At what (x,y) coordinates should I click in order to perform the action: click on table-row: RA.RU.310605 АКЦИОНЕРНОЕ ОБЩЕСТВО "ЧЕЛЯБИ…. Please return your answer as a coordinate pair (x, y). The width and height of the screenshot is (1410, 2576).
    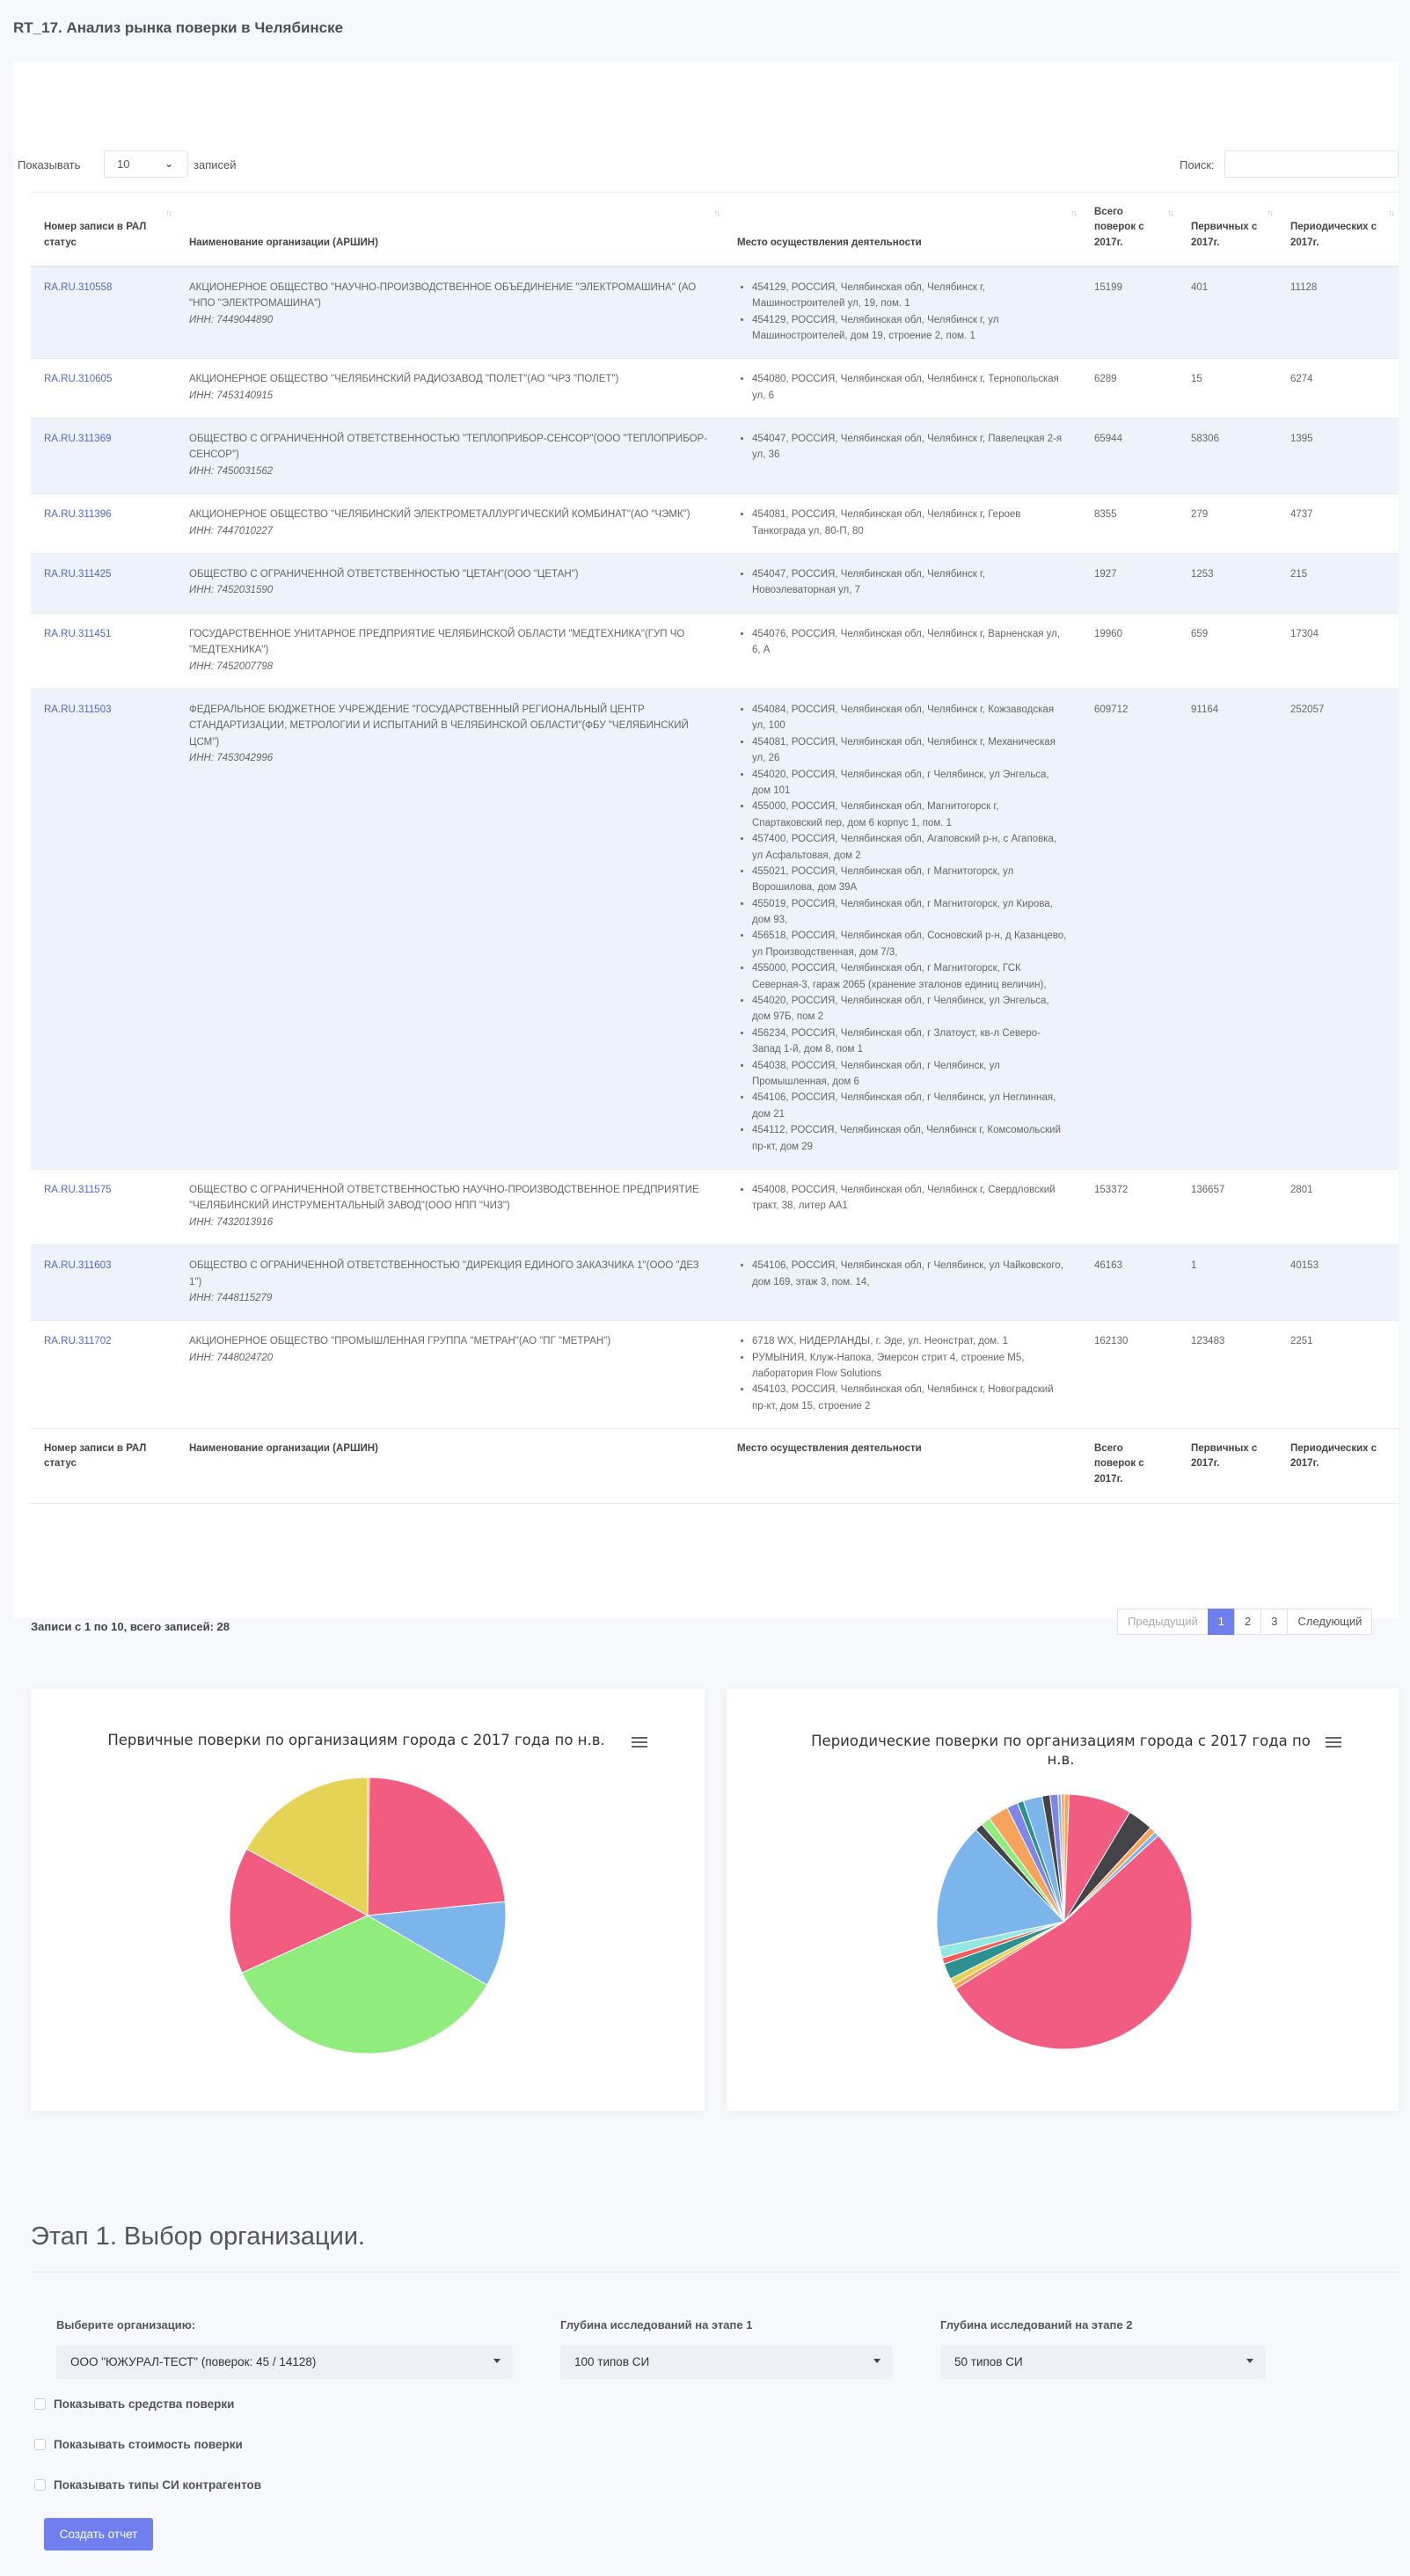
    Looking at the image, I should click on (715, 388).